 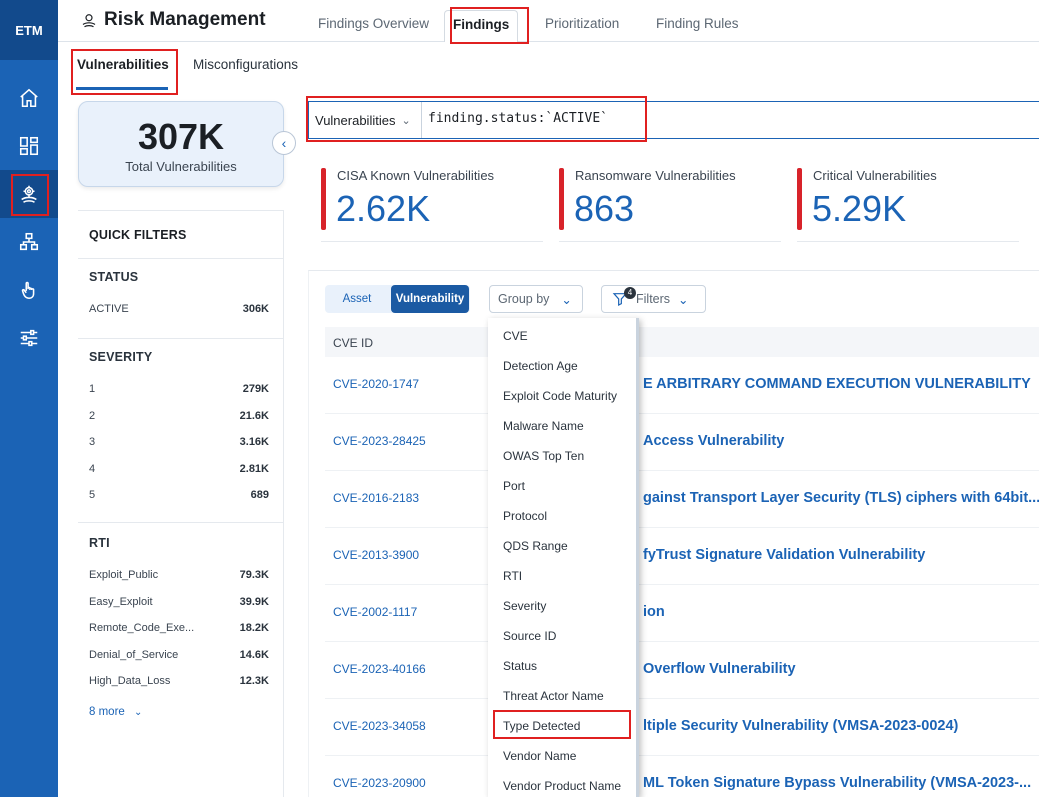 I want to click on search-query-input: finding.status:`ACTIVE`, so click(x=518, y=118).